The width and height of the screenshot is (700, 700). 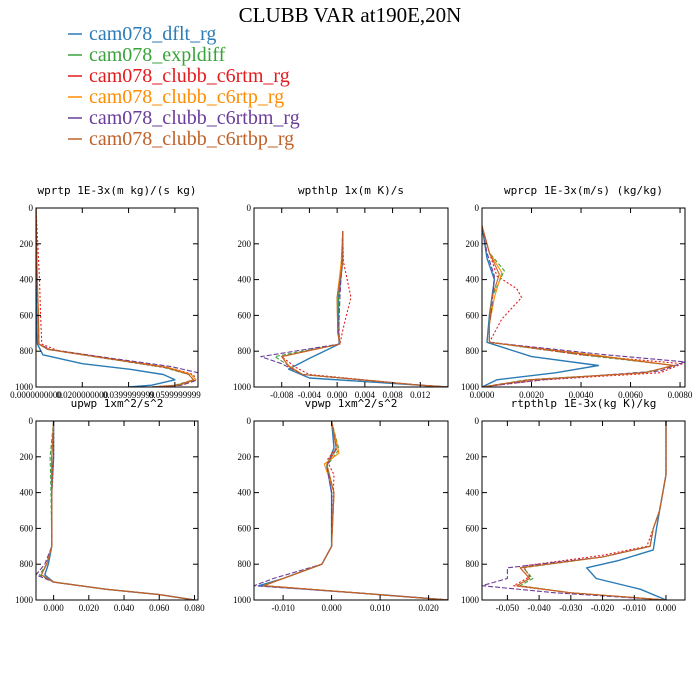 I want to click on x-tick-label: -0.004, so click(x=310, y=395).